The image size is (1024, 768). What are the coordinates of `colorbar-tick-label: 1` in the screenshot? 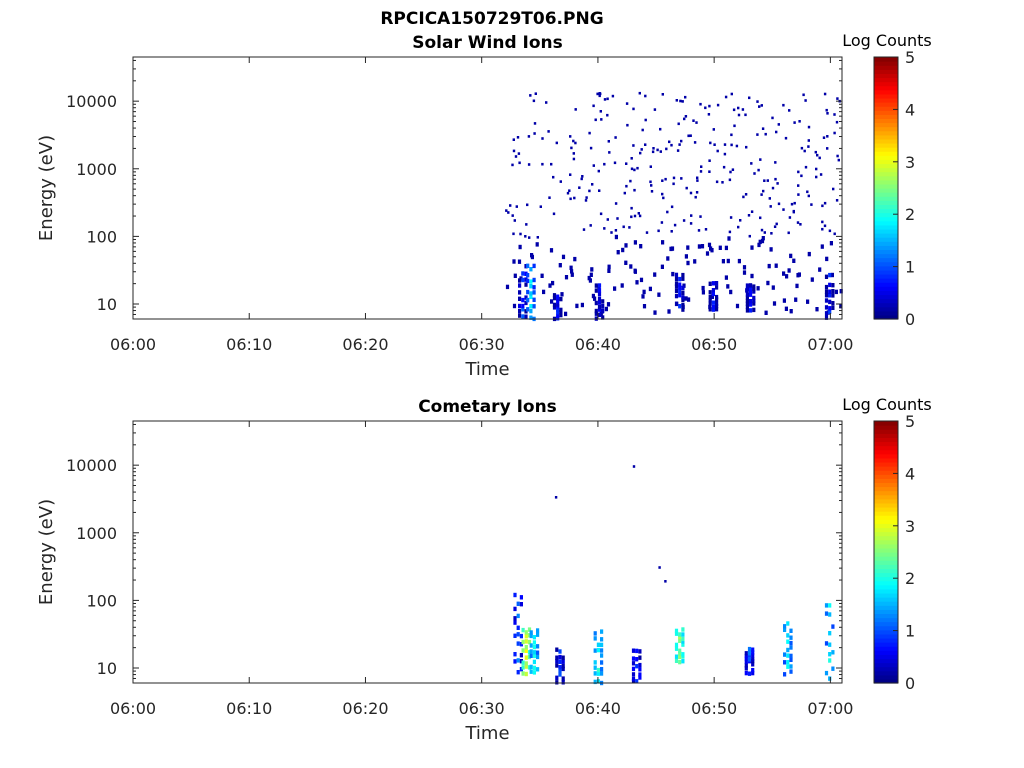 It's located at (910, 631).